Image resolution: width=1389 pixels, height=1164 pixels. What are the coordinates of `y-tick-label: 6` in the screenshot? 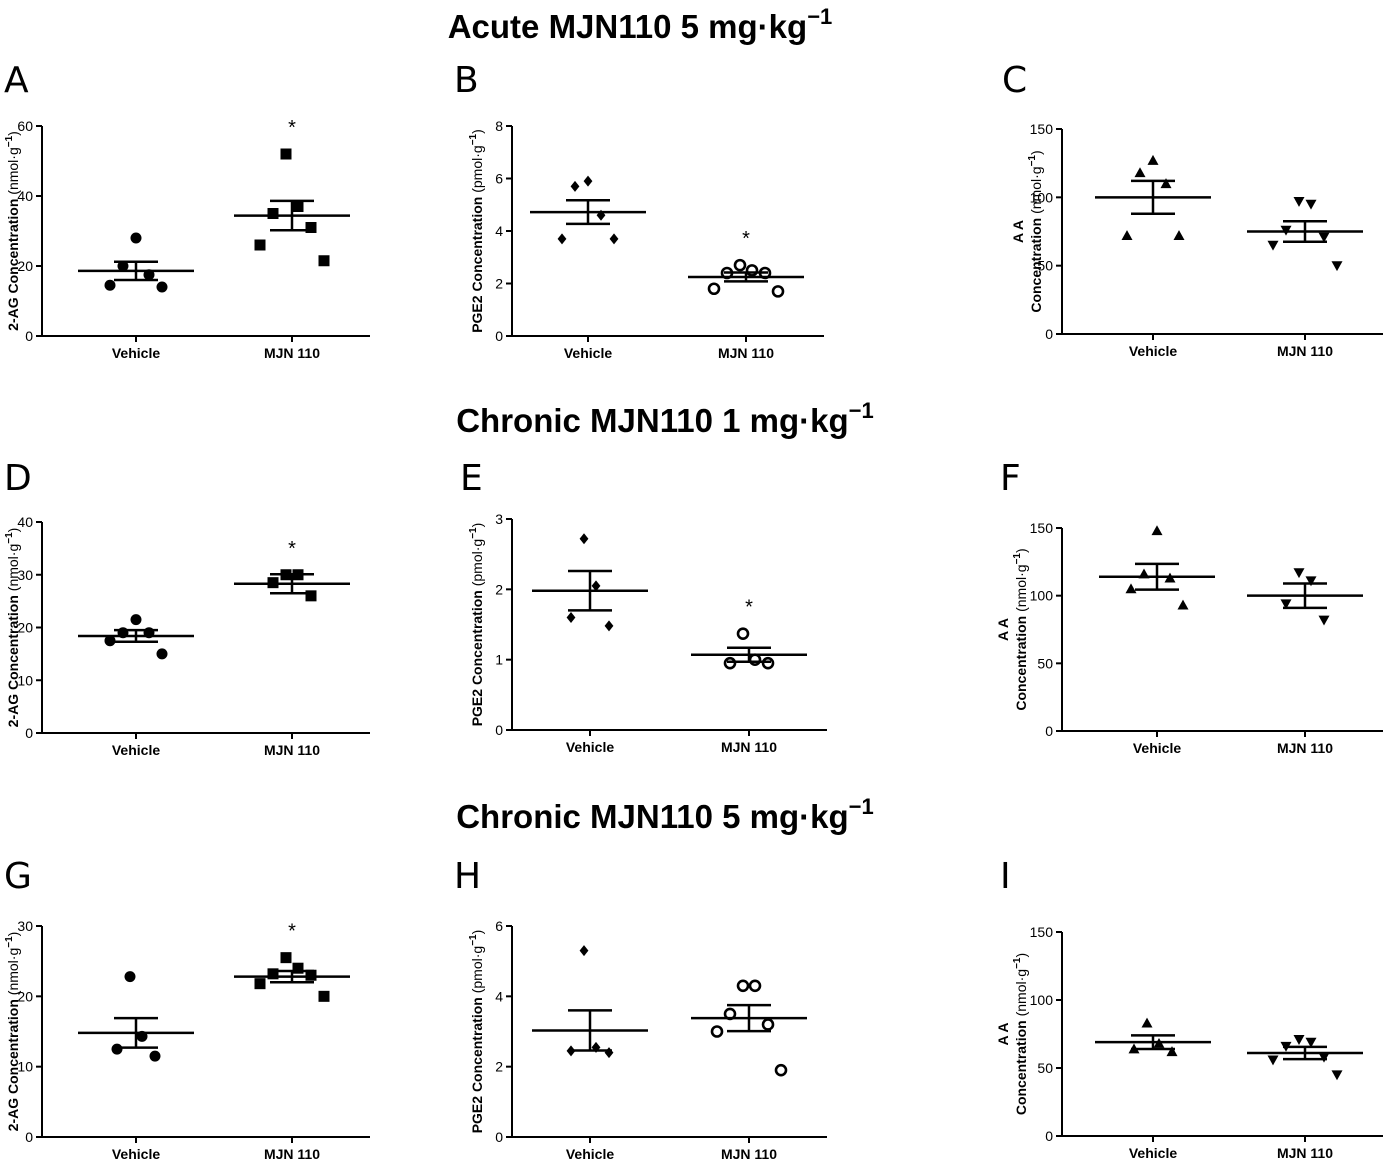 It's located at (499, 926).